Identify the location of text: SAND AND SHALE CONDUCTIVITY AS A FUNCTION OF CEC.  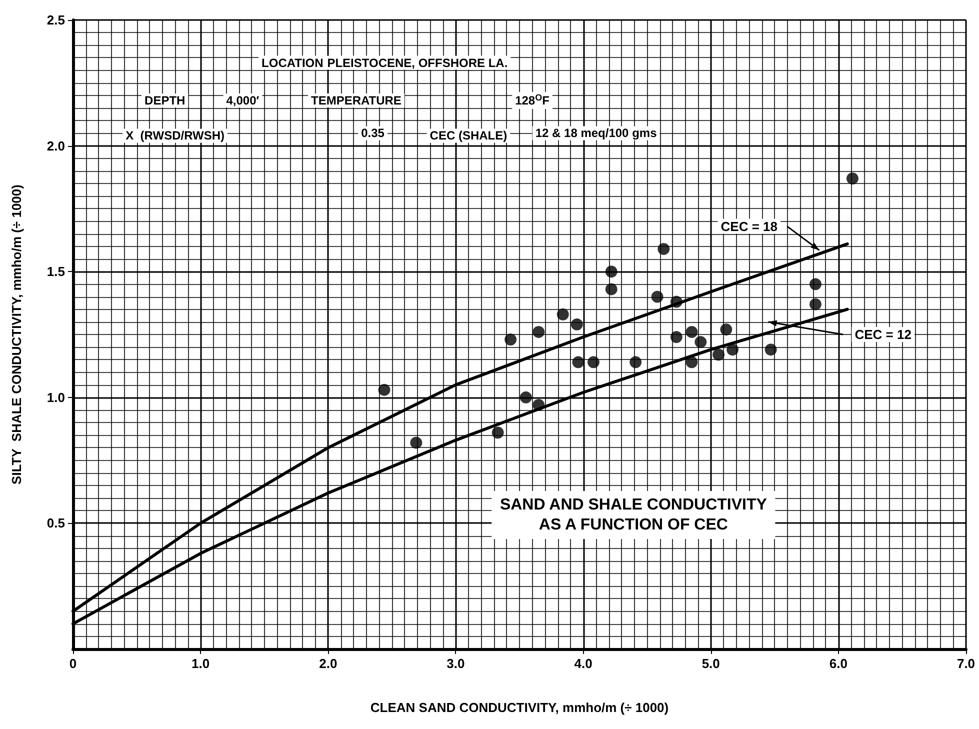
(634, 515).